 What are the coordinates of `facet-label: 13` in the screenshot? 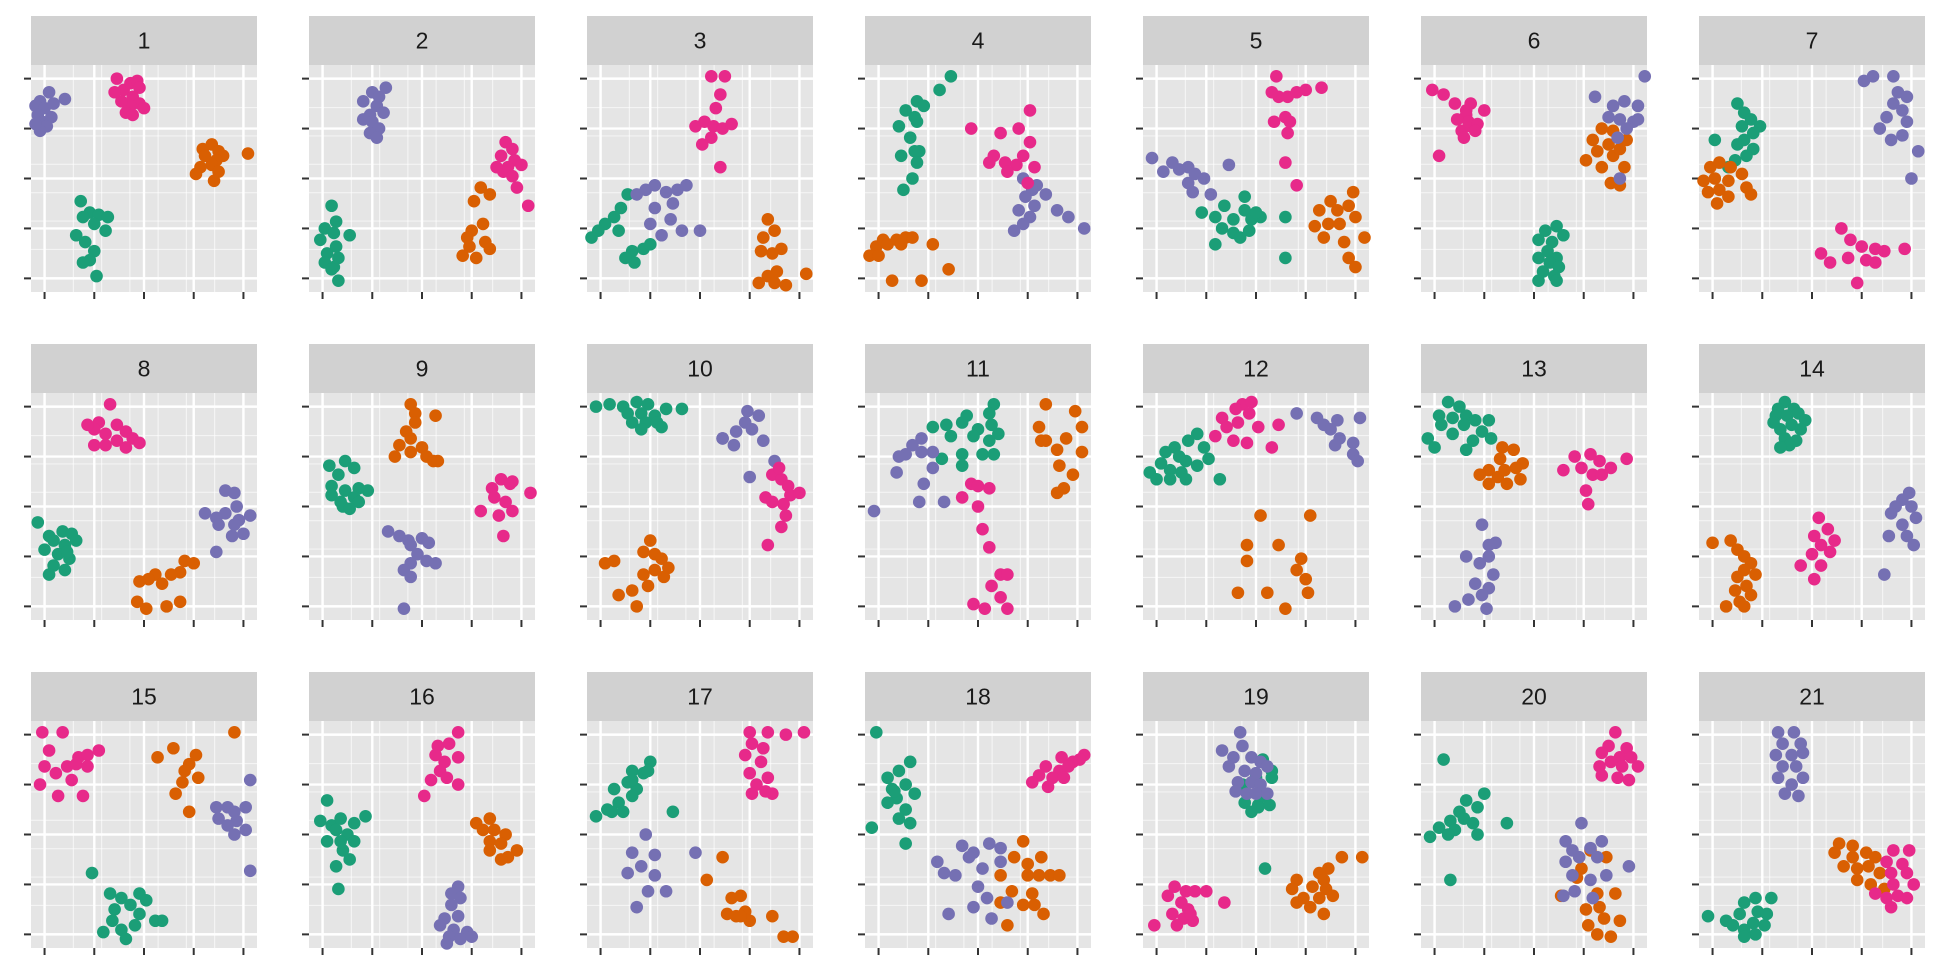 It's located at (1534, 369).